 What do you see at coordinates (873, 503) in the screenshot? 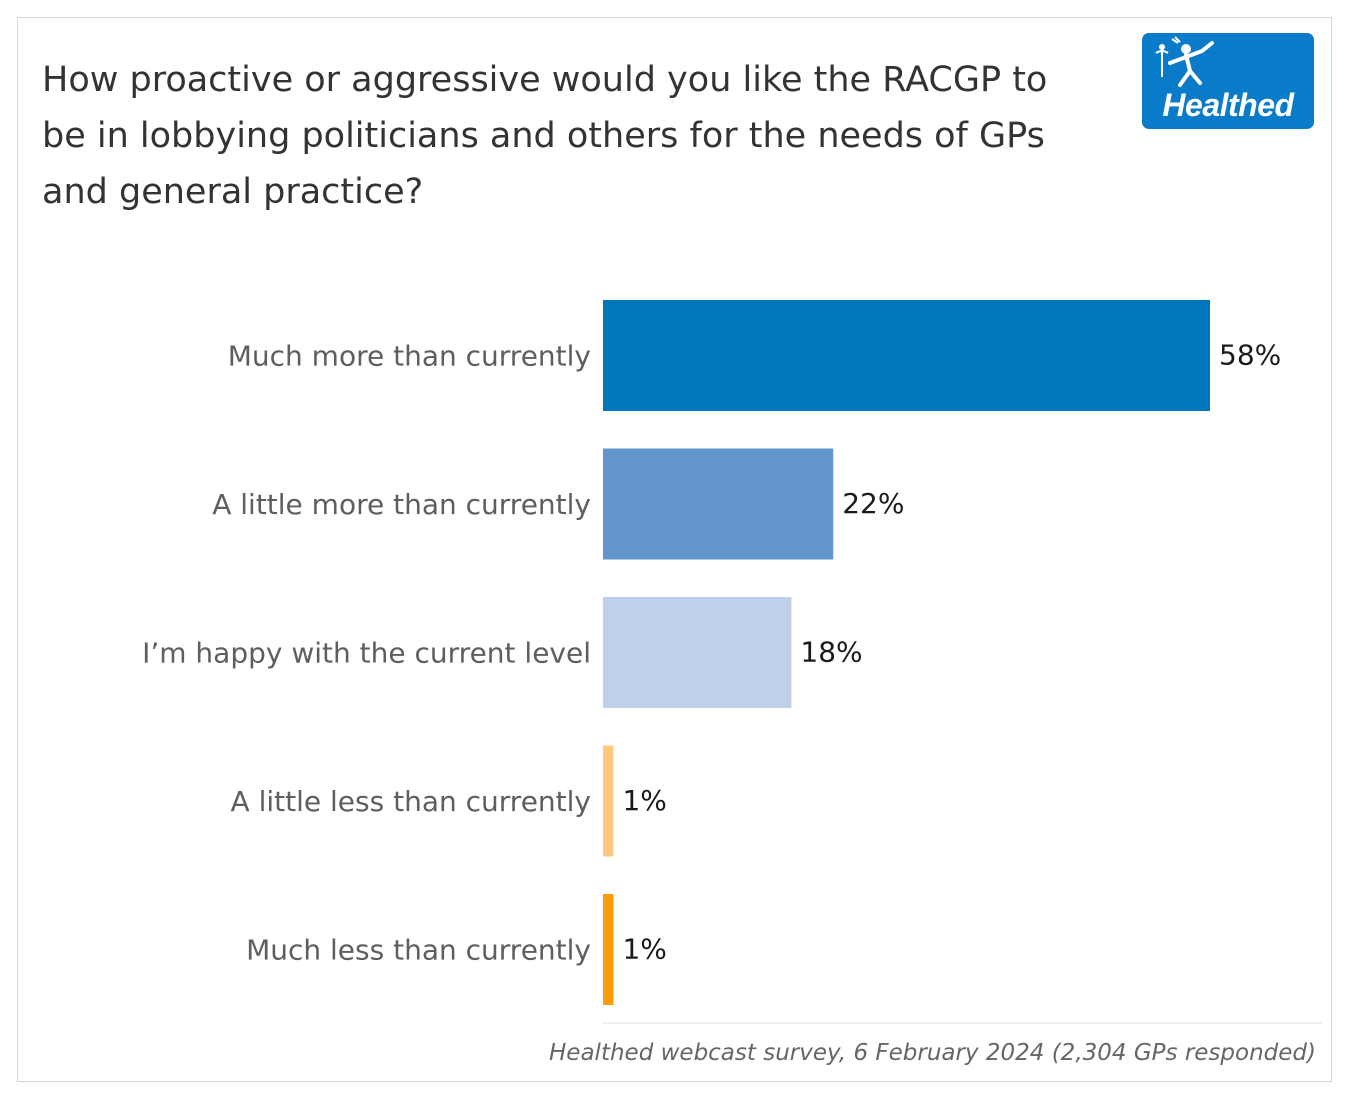
I see `value-label-2: 22%` at bounding box center [873, 503].